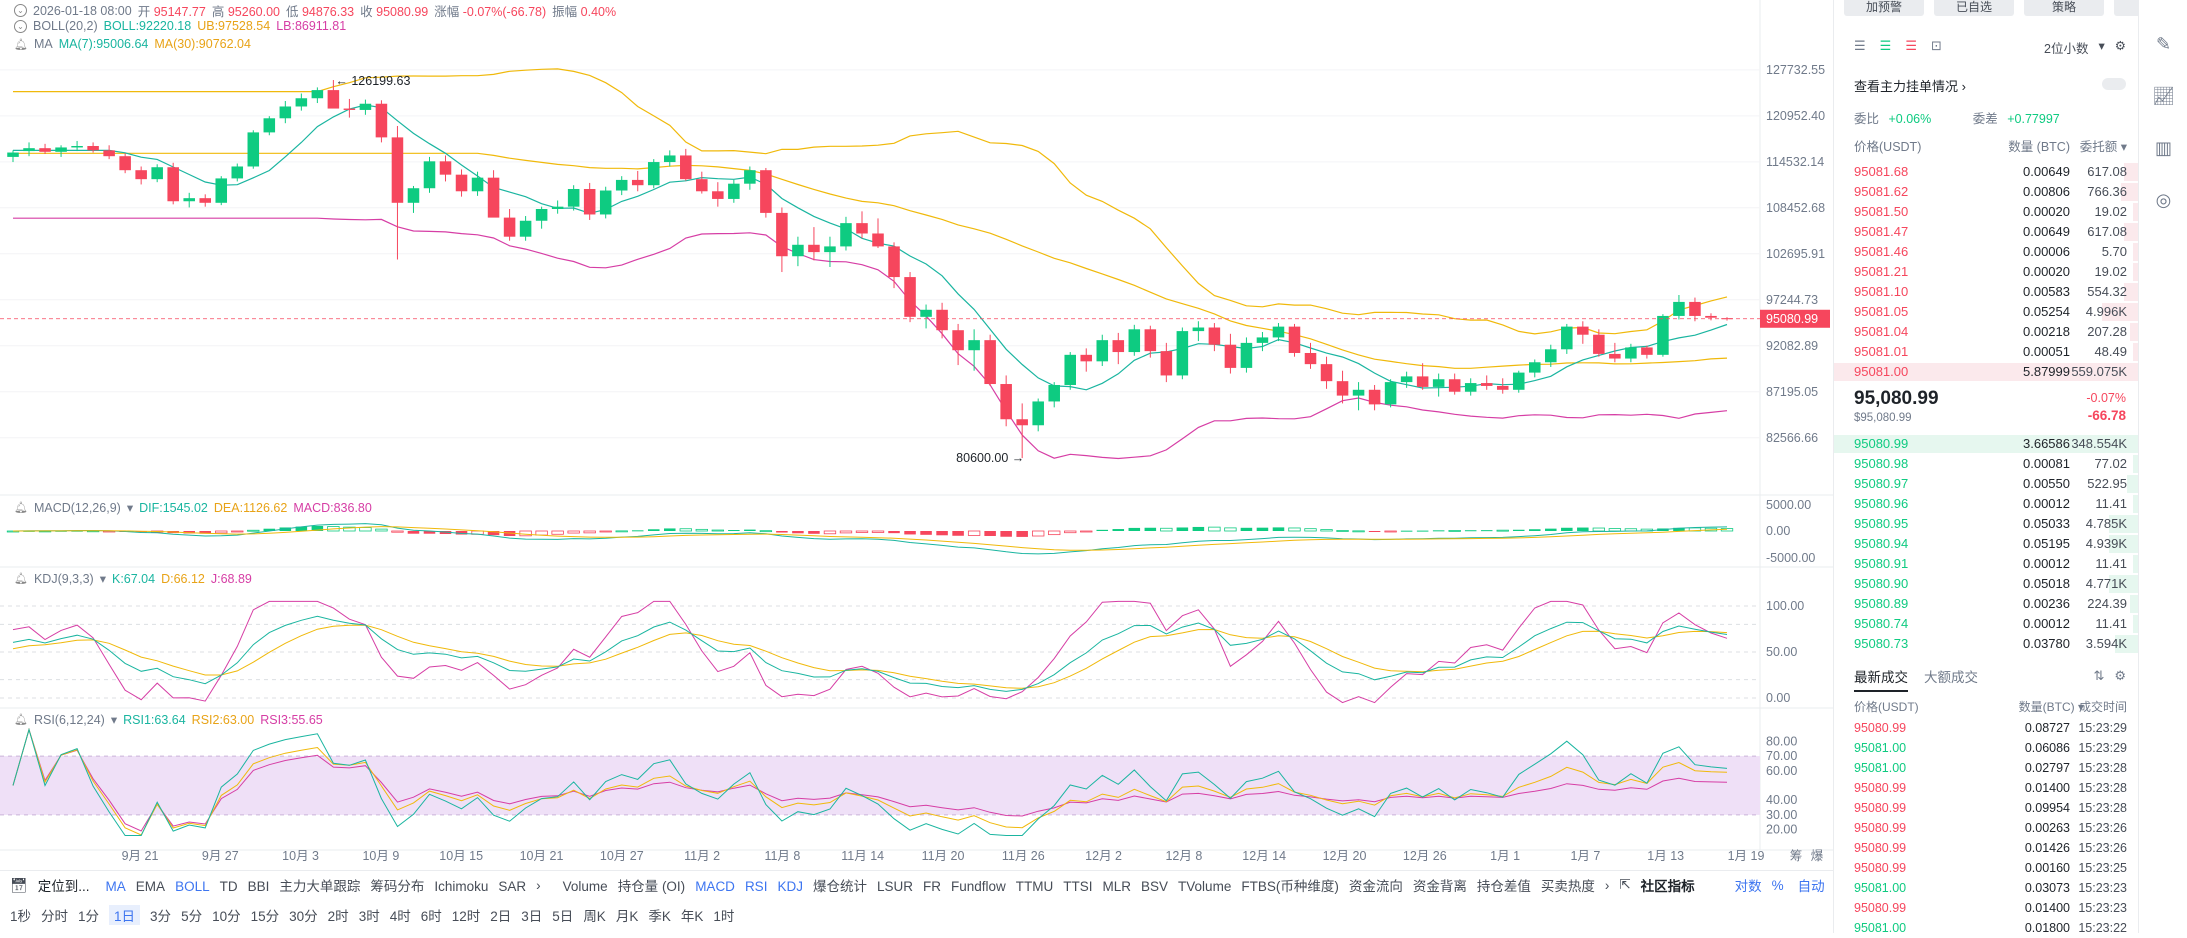 The image size is (2187, 938). Describe the element at coordinates (894, 886) in the screenshot. I see `sub-indicator-6: LSUR` at that location.